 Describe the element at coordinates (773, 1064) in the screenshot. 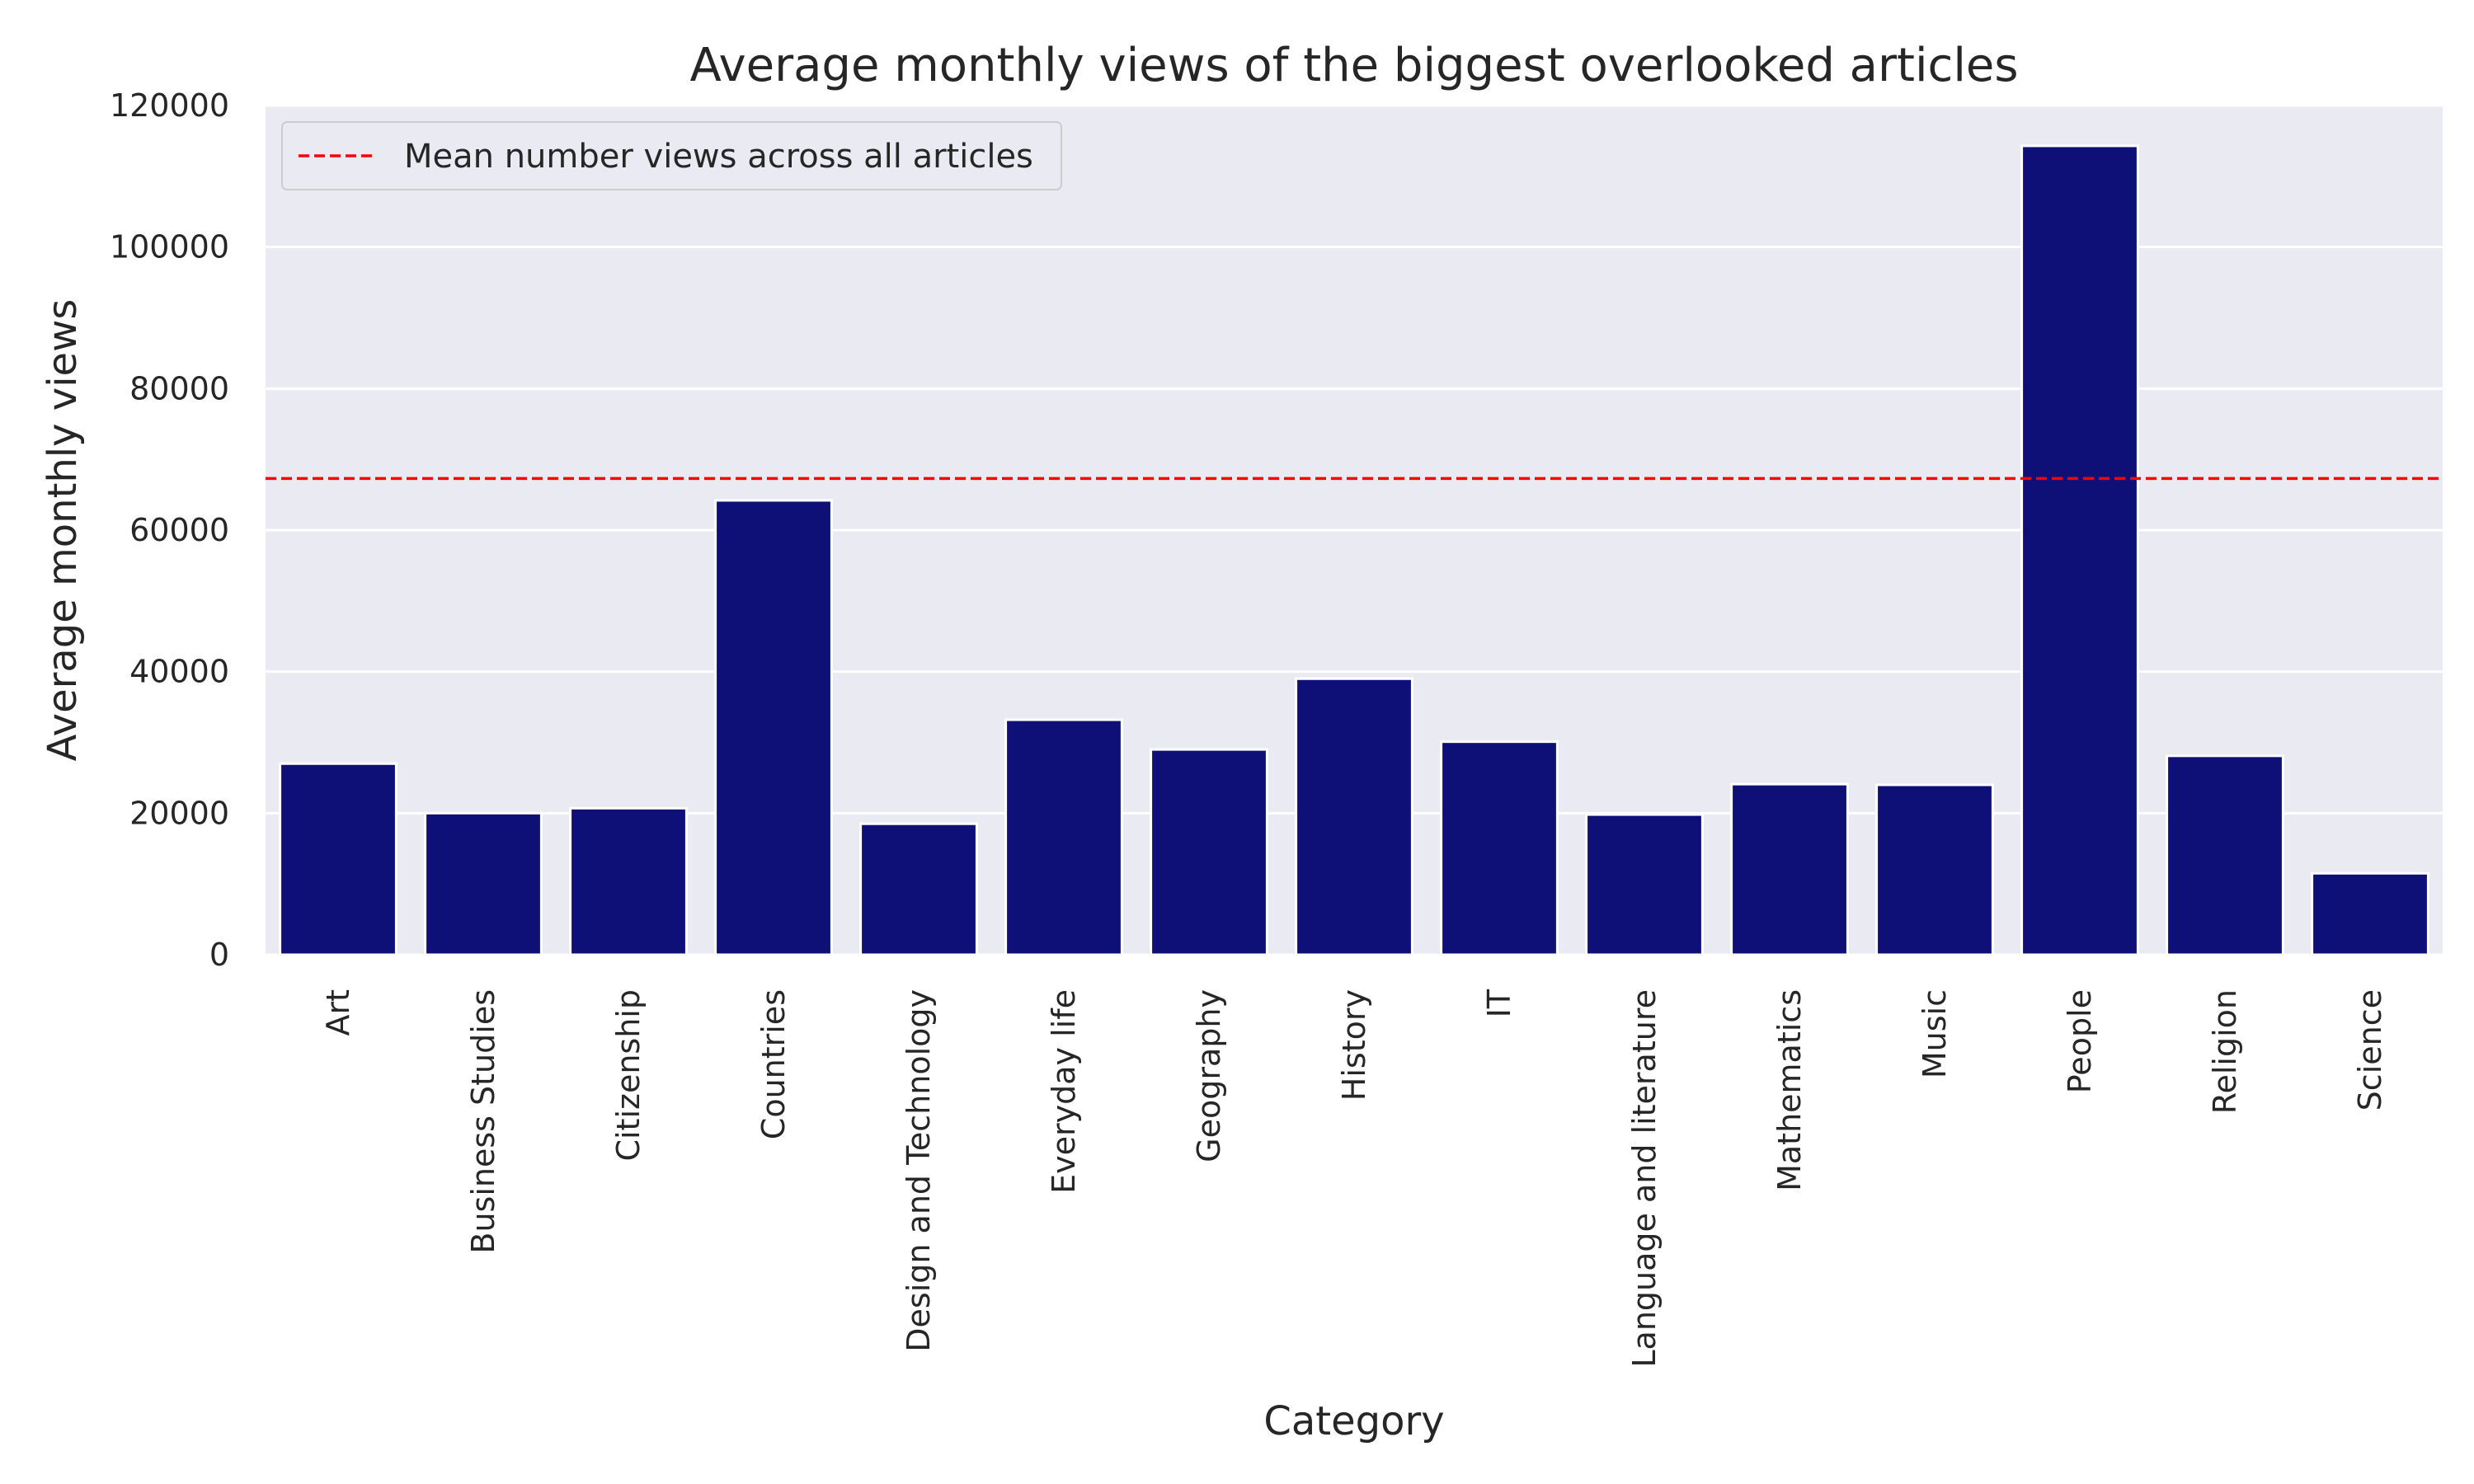

I see `x-tick-label: Countries` at that location.